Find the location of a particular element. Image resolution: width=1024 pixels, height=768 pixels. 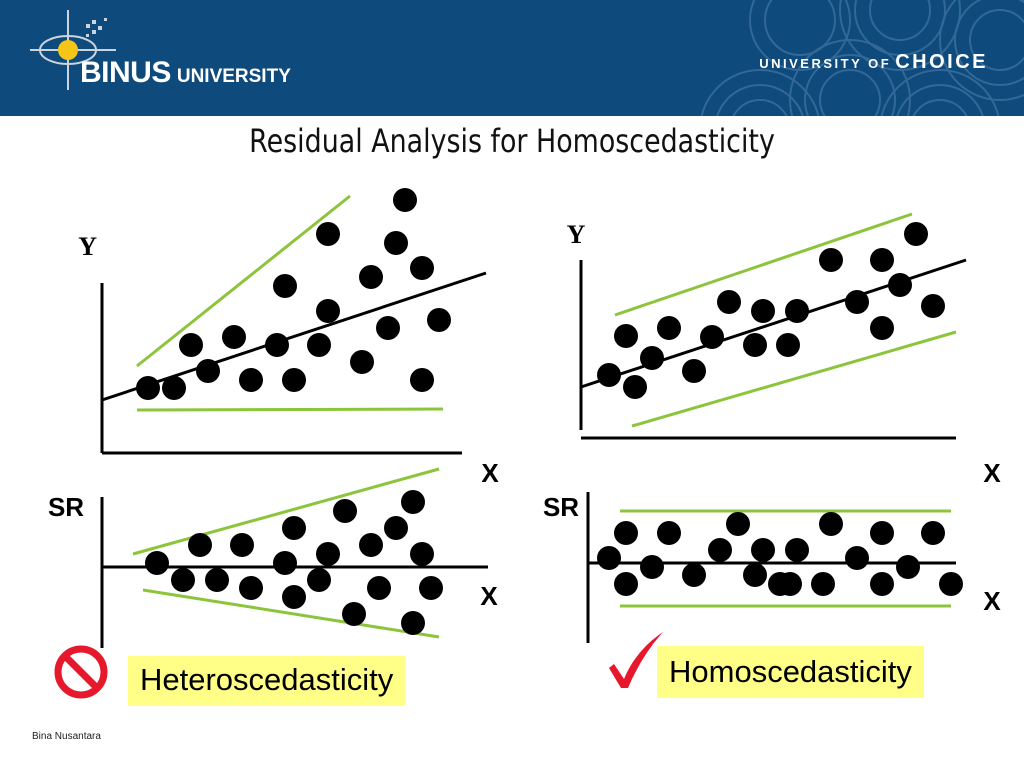

panel-bottom-right: SR X is located at coordinates (772, 567).